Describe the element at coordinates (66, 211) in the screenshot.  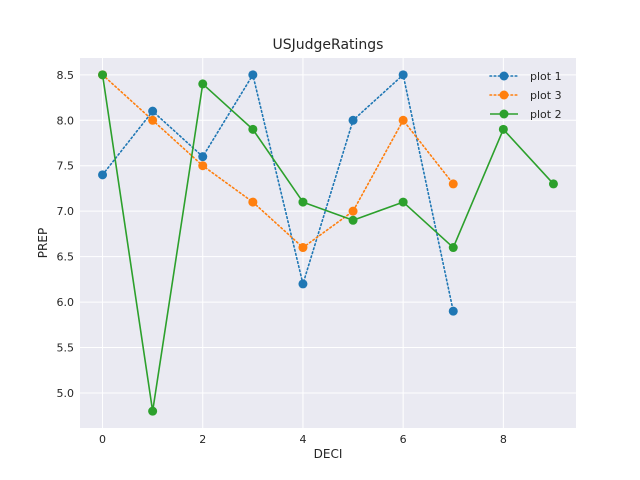
I see `y-tick-label: 7.0` at that location.